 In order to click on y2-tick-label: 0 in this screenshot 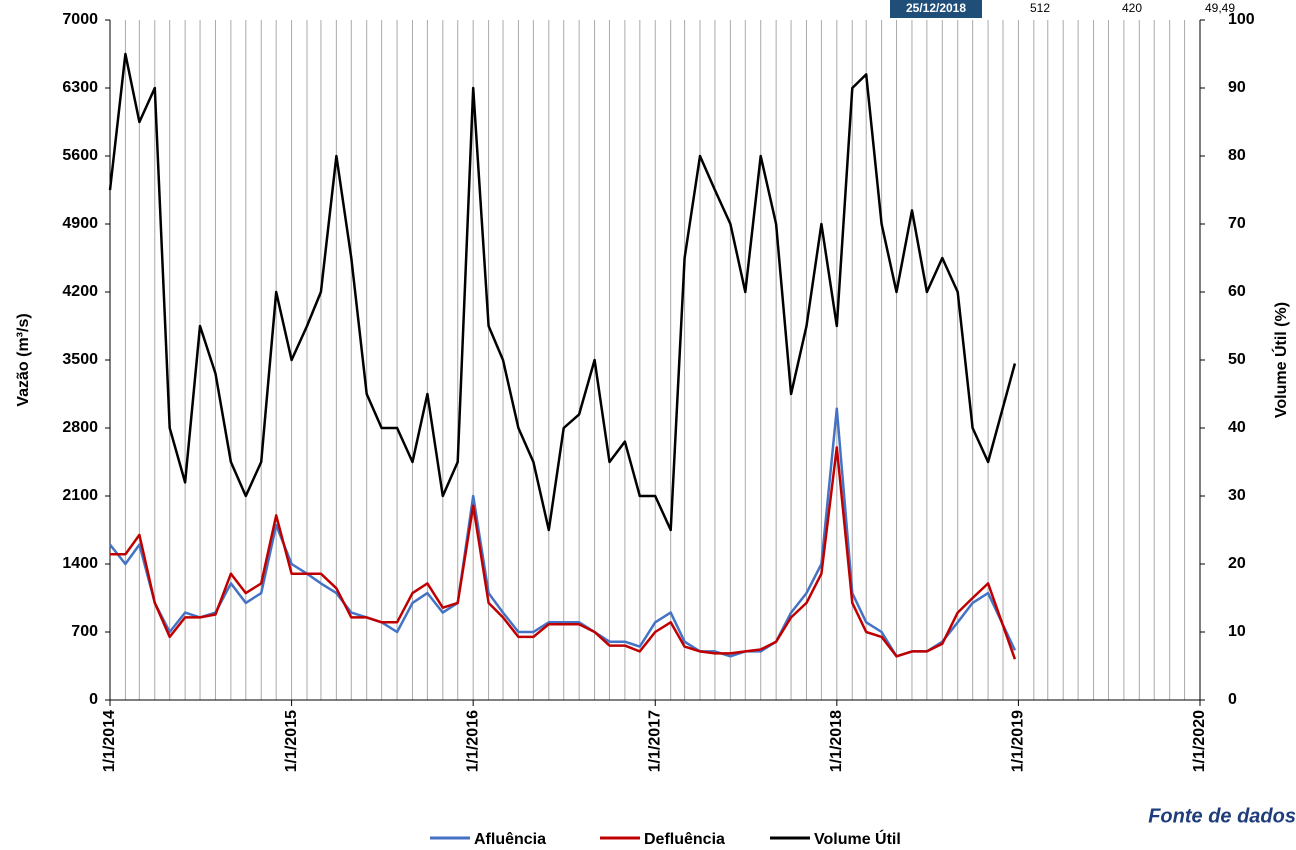, I will do `click(1232, 699)`.